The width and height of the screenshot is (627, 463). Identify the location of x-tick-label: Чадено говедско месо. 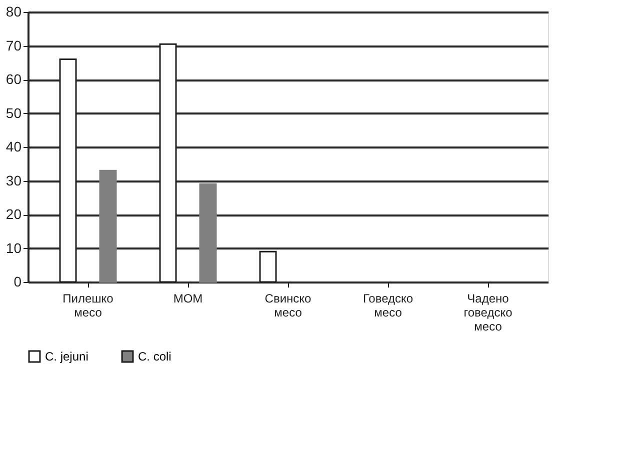
(488, 313).